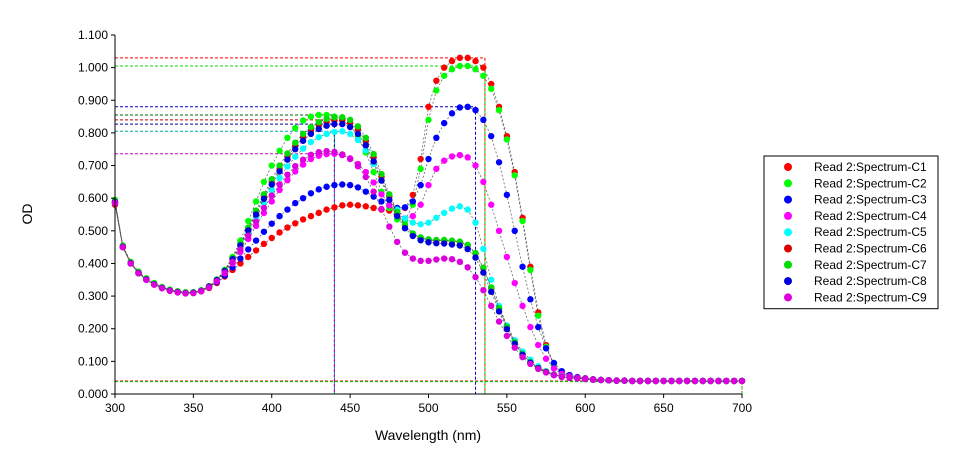  Describe the element at coordinates (870, 216) in the screenshot. I see `legend-entry: Read 2:Spectrum-C4` at that location.